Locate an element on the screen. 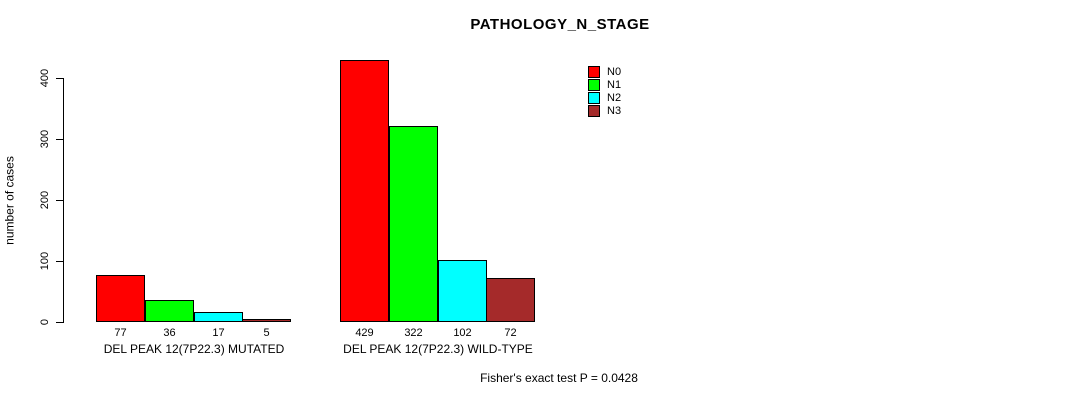 This screenshot has height=400, width=1090. y-tick-label: 400 is located at coordinates (45, 78).